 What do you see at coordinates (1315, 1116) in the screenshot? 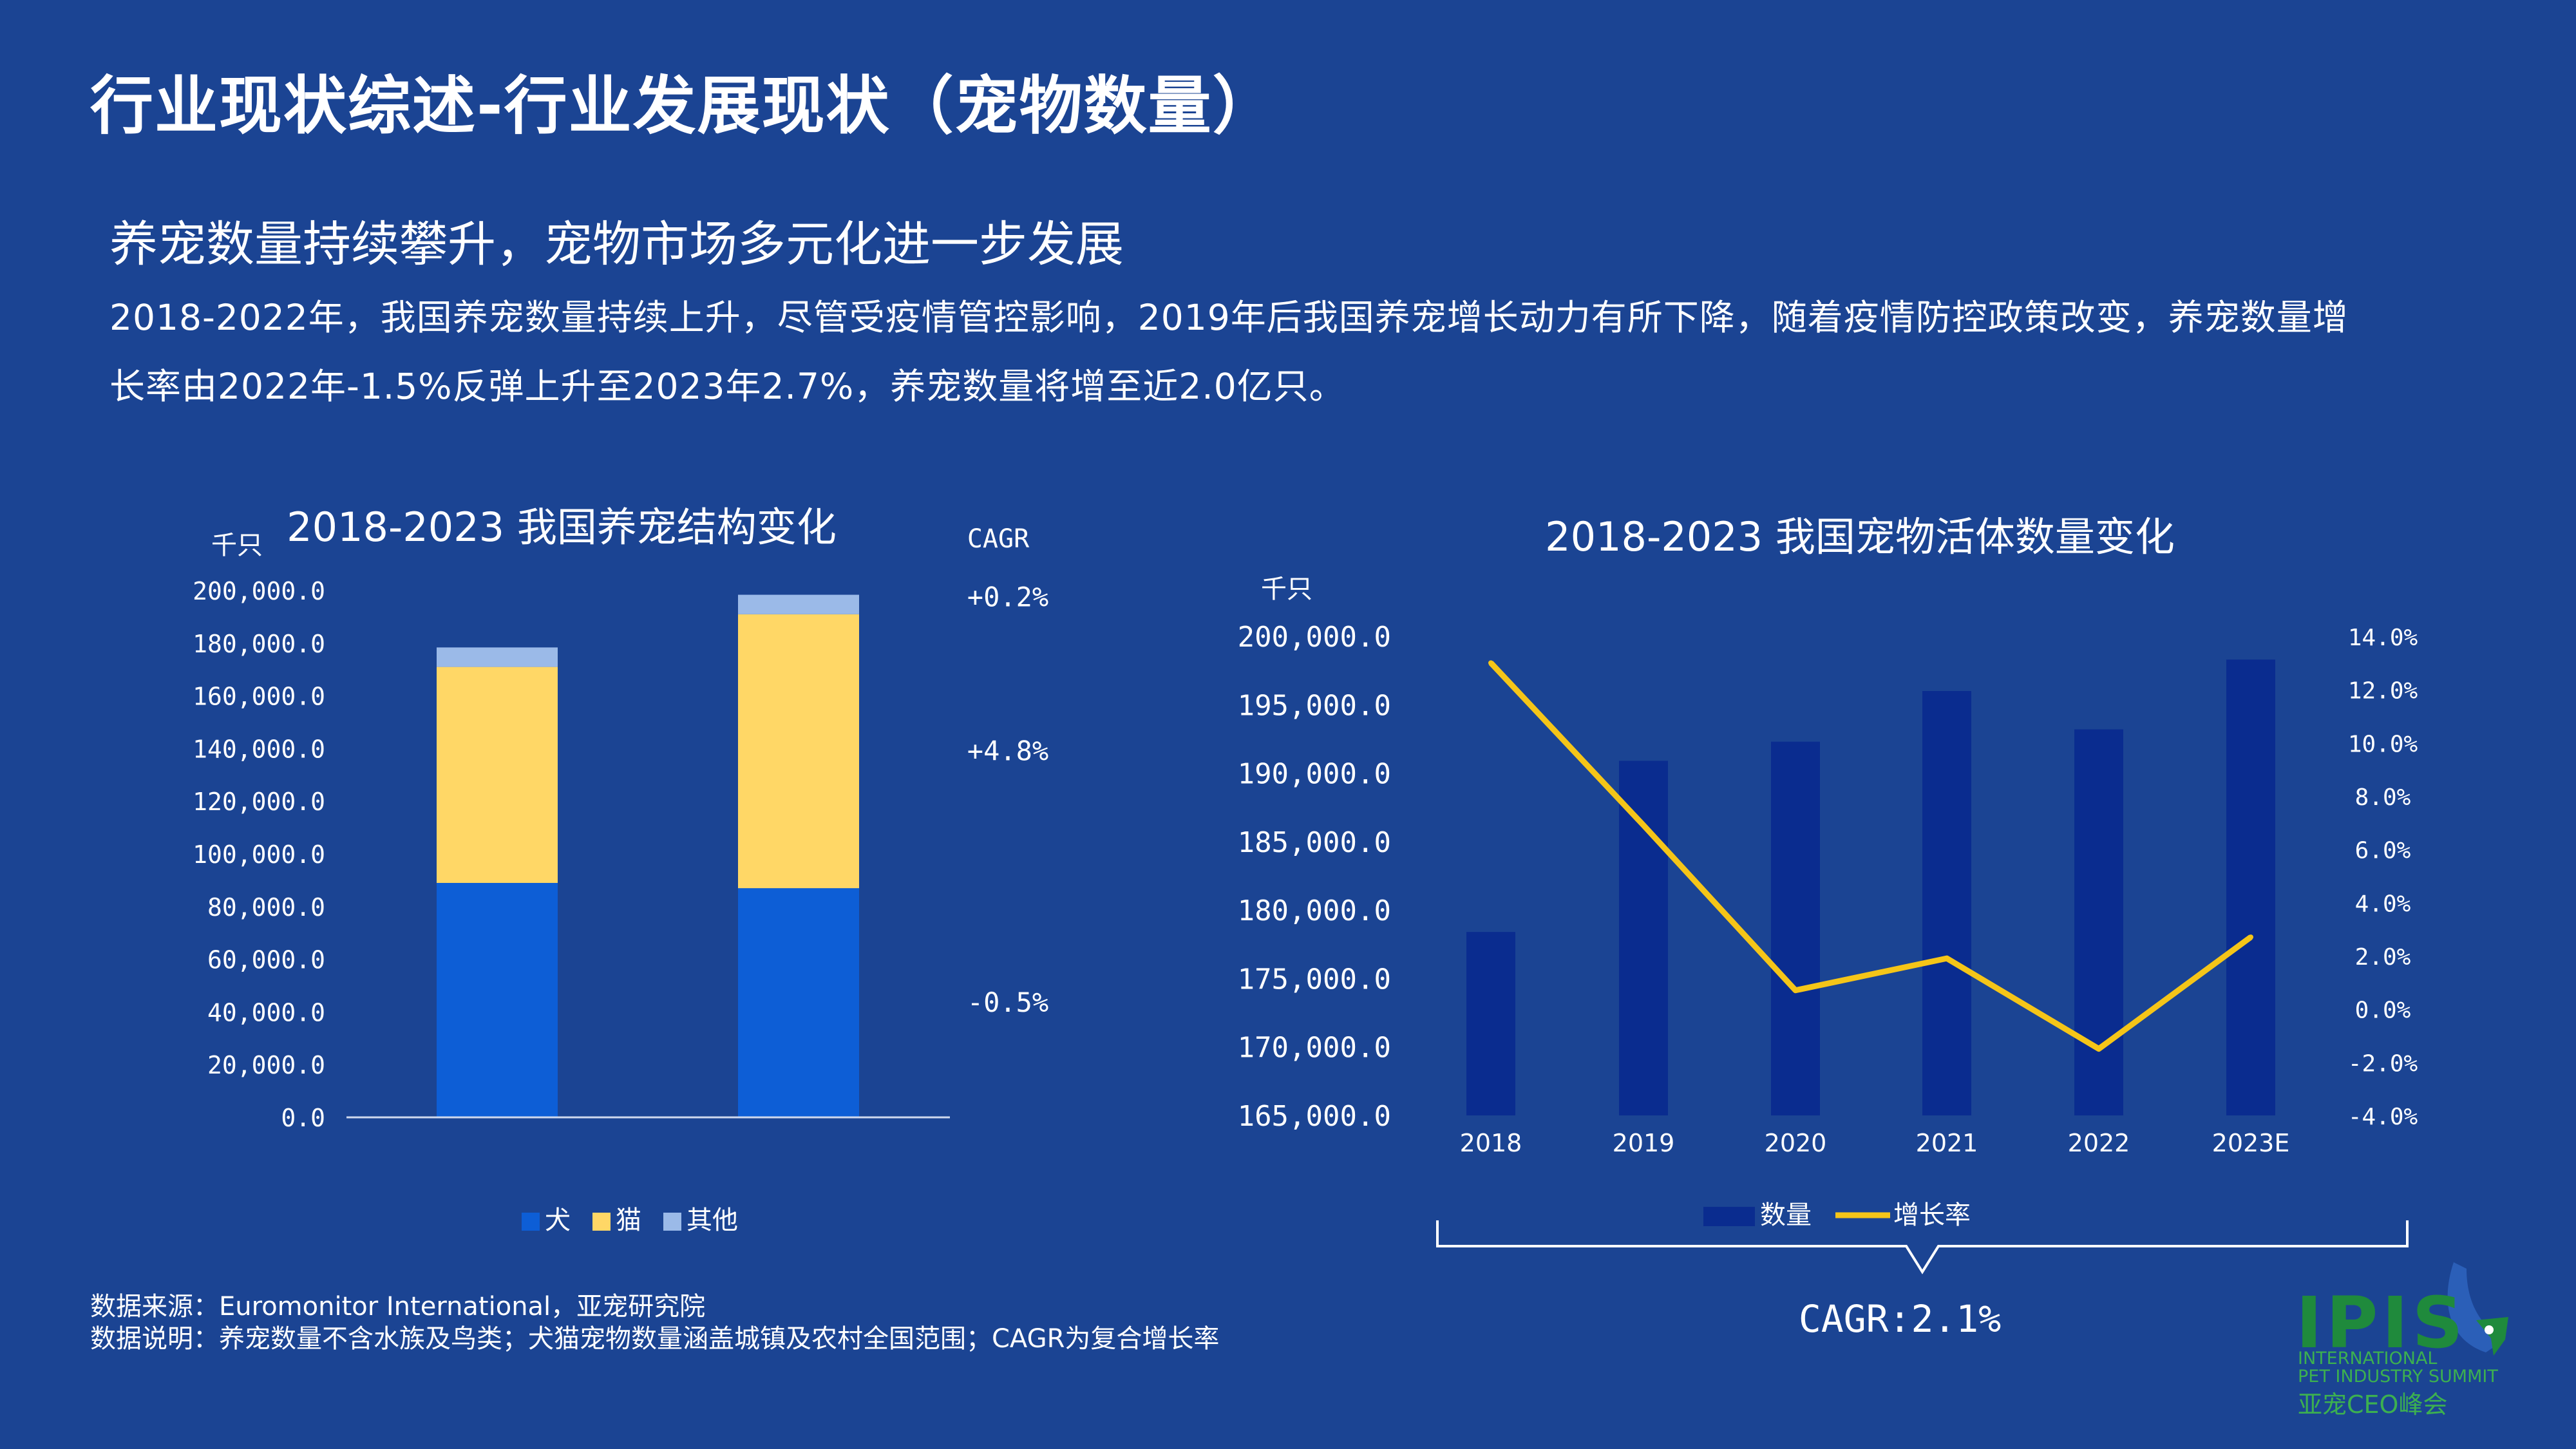
I see `left-tick-label: 165,000.0` at bounding box center [1315, 1116].